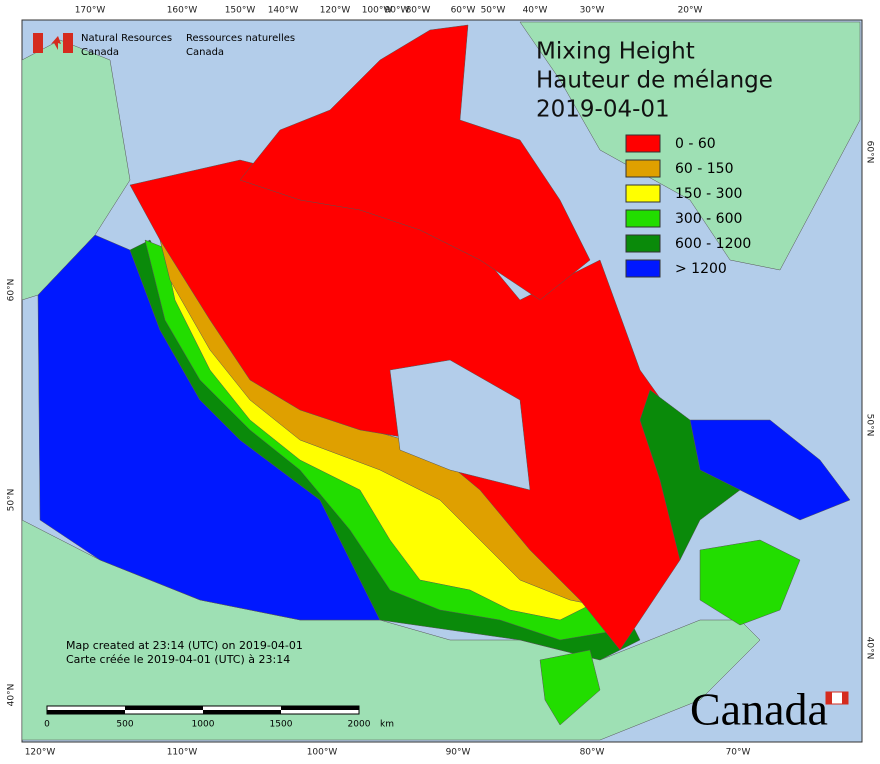 Image resolution: width=880 pixels, height=764 pixels. Describe the element at coordinates (708, 194) in the screenshot. I see `legend-label: 150 - 300` at that location.